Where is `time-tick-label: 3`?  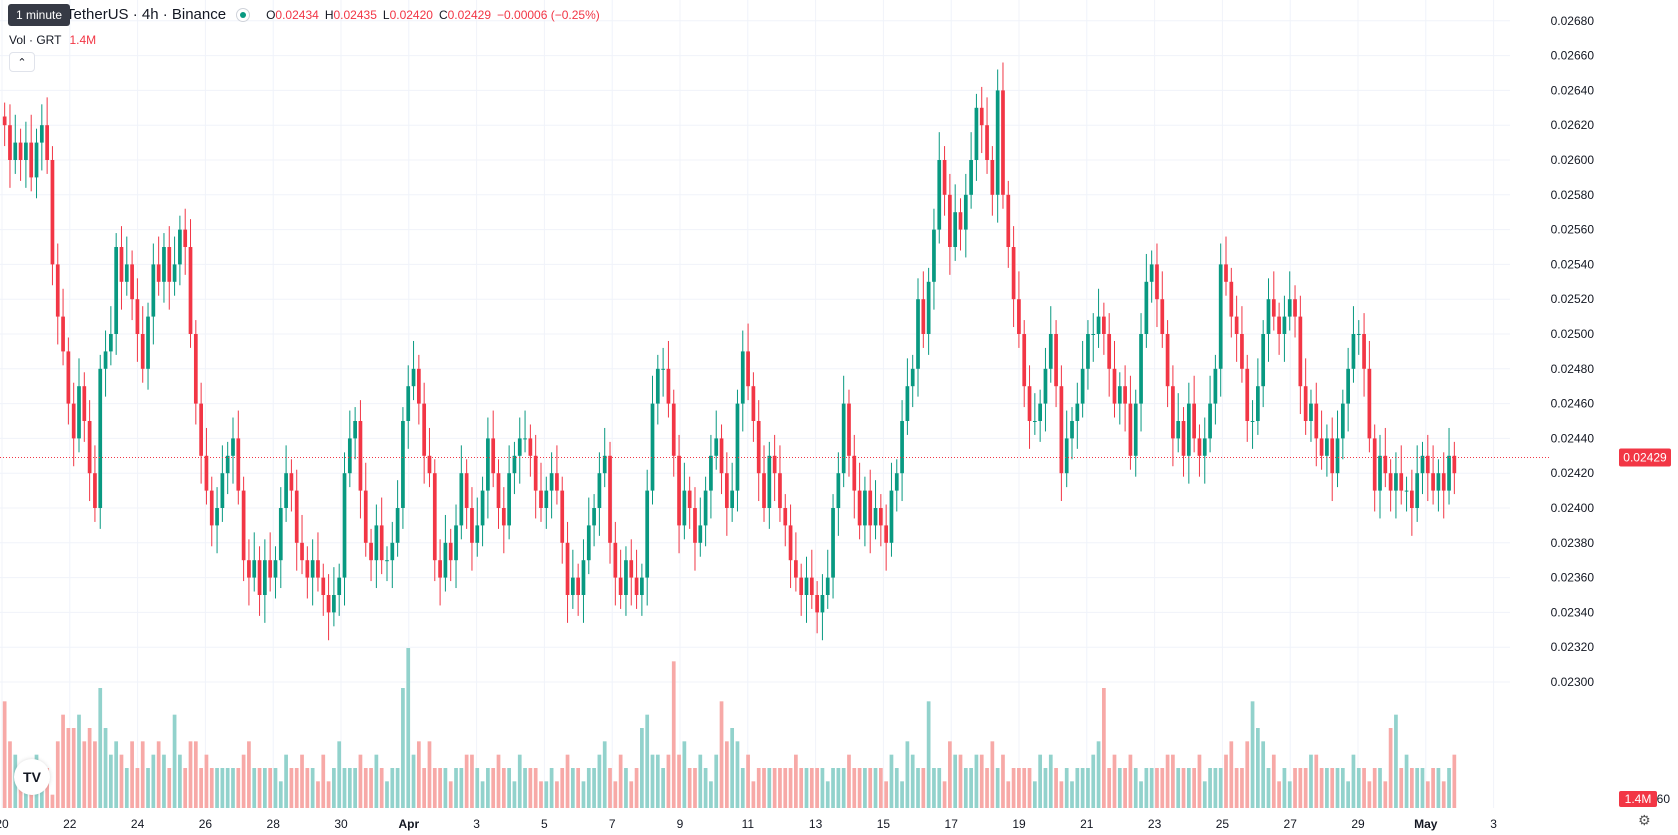
time-tick-label: 3 is located at coordinates (476, 824).